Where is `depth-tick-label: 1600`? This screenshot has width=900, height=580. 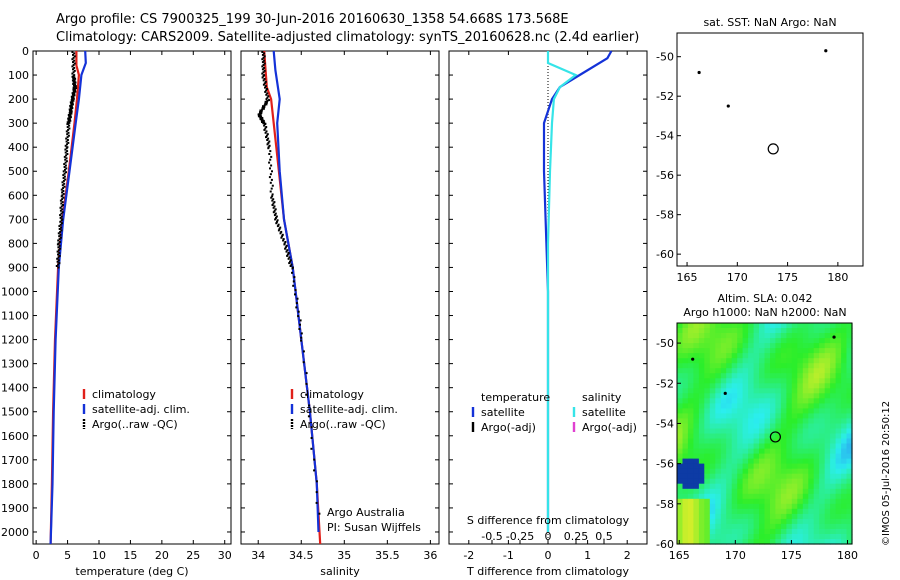 depth-tick-label: 1600 is located at coordinates (15, 436).